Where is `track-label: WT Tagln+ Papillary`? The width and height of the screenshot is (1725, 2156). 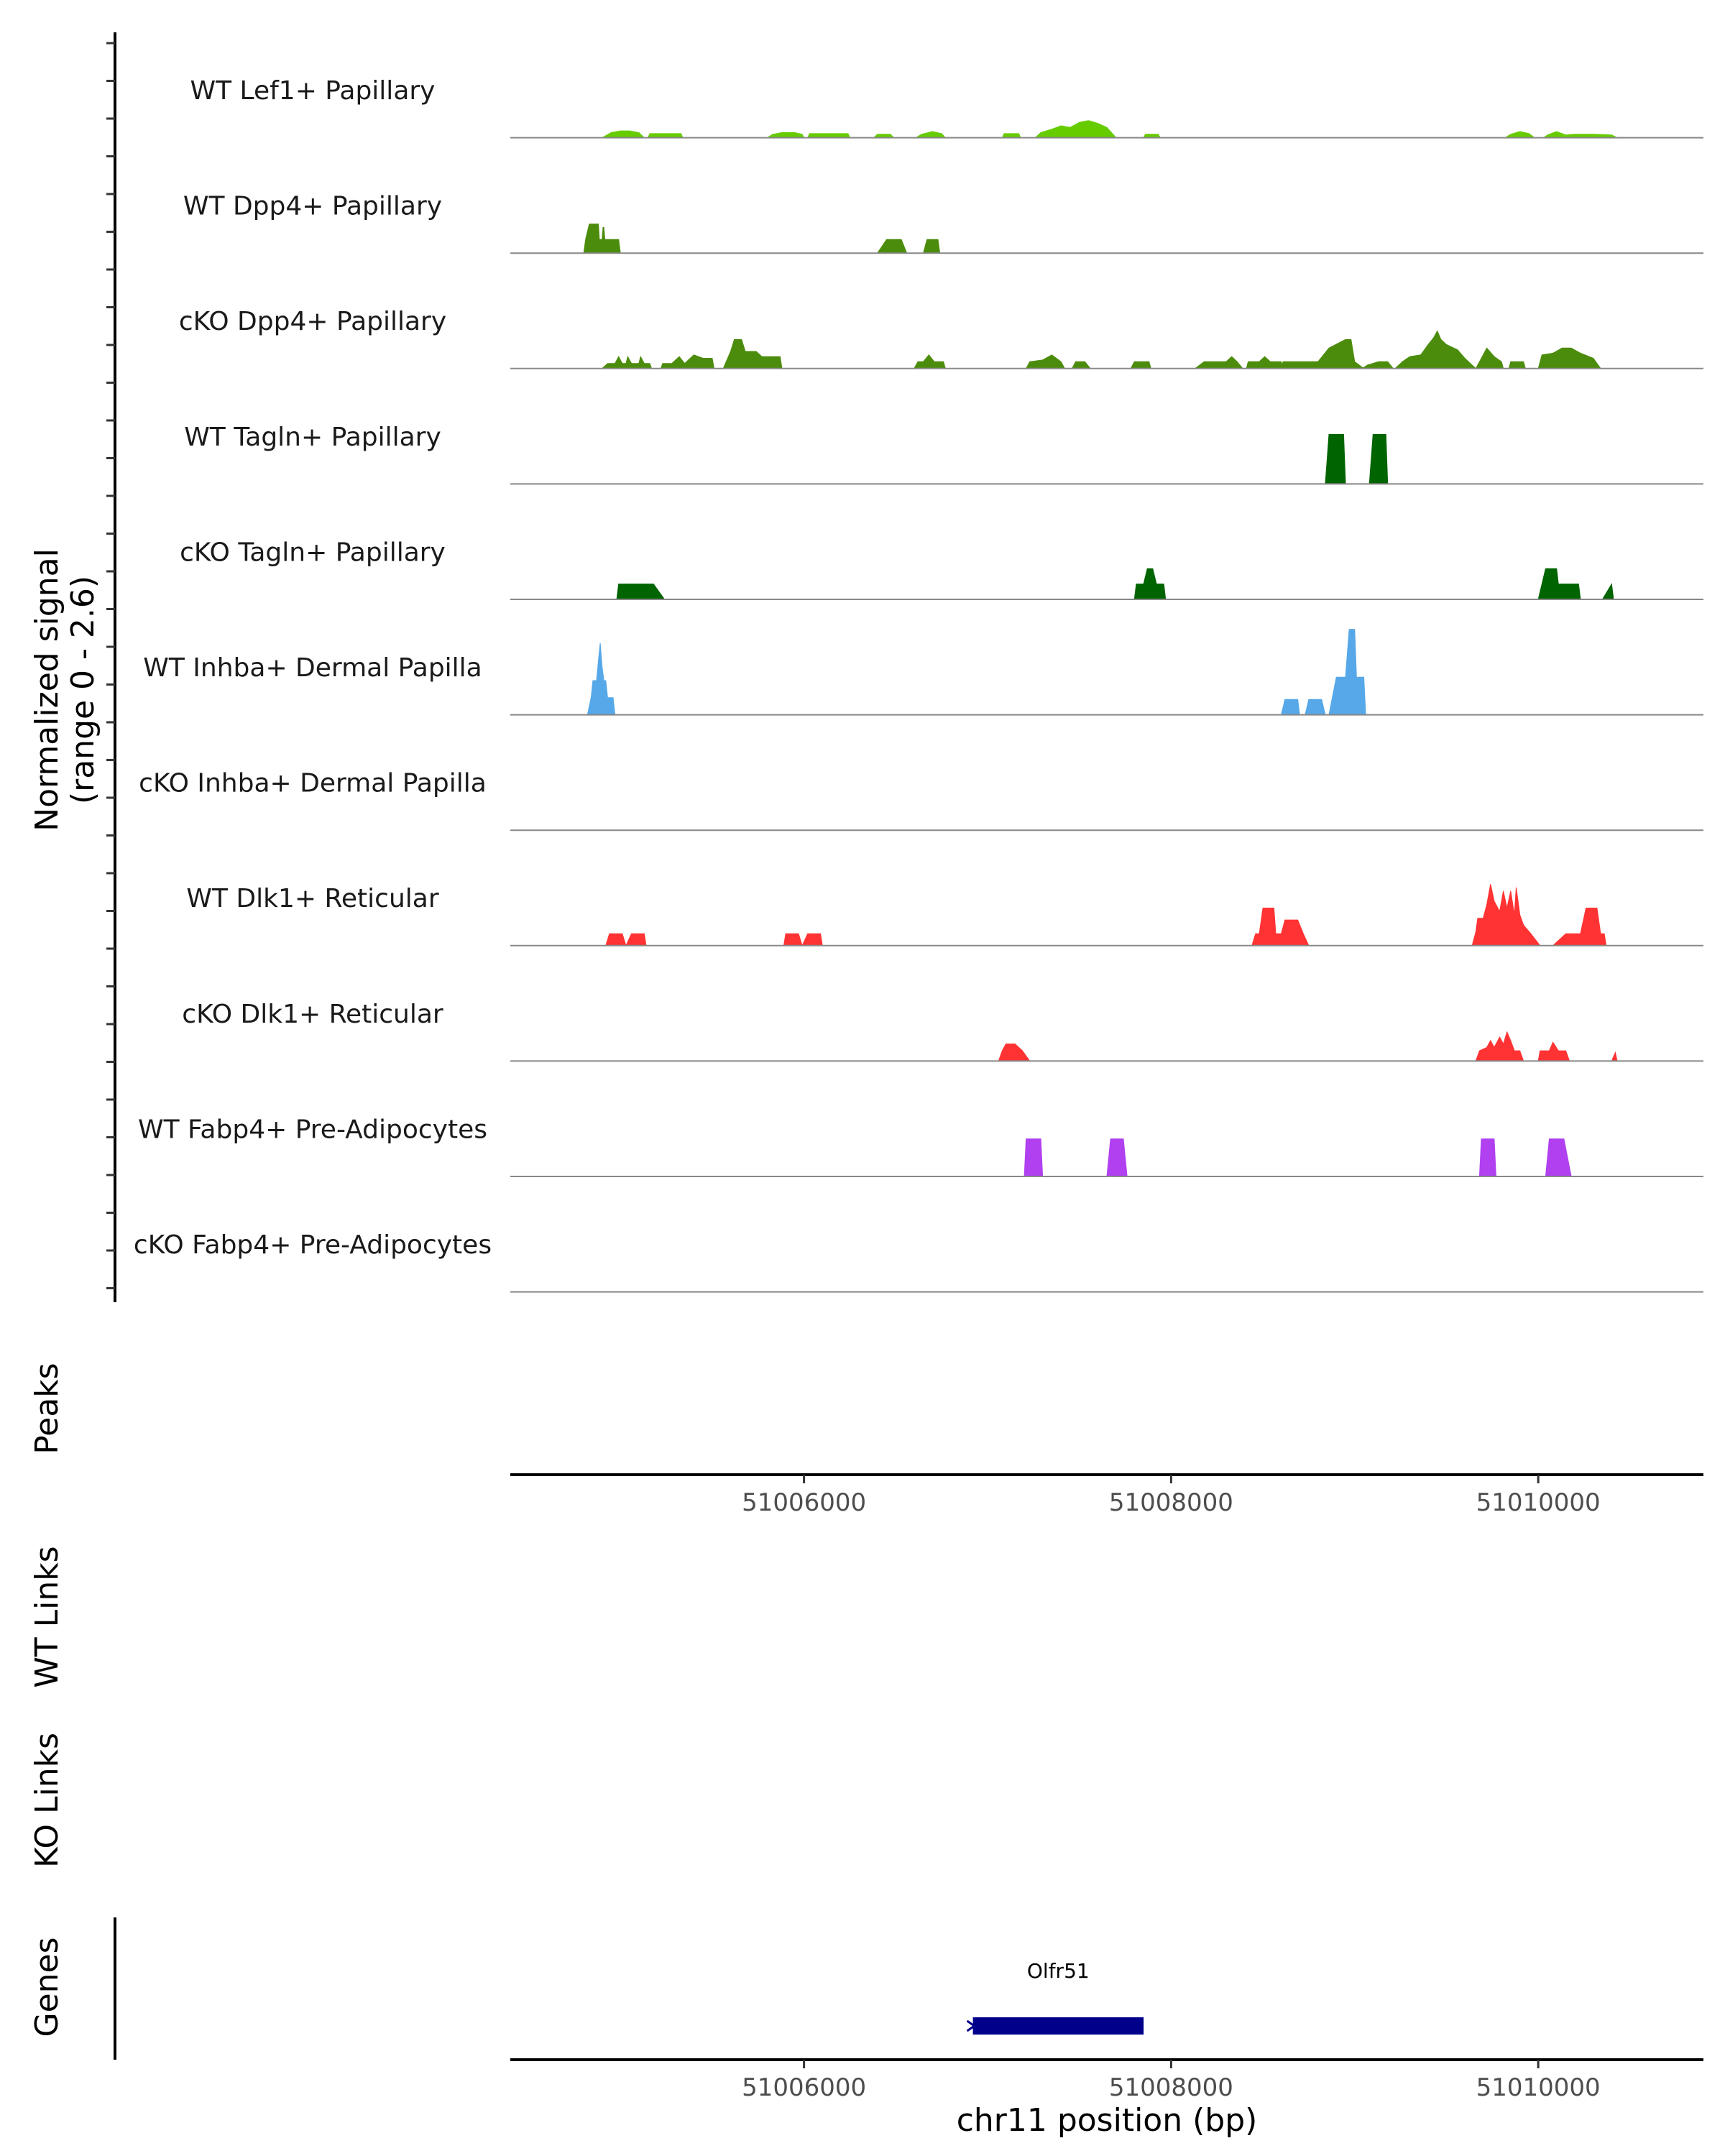
track-label: WT Tagln+ Papillary is located at coordinates (312, 437).